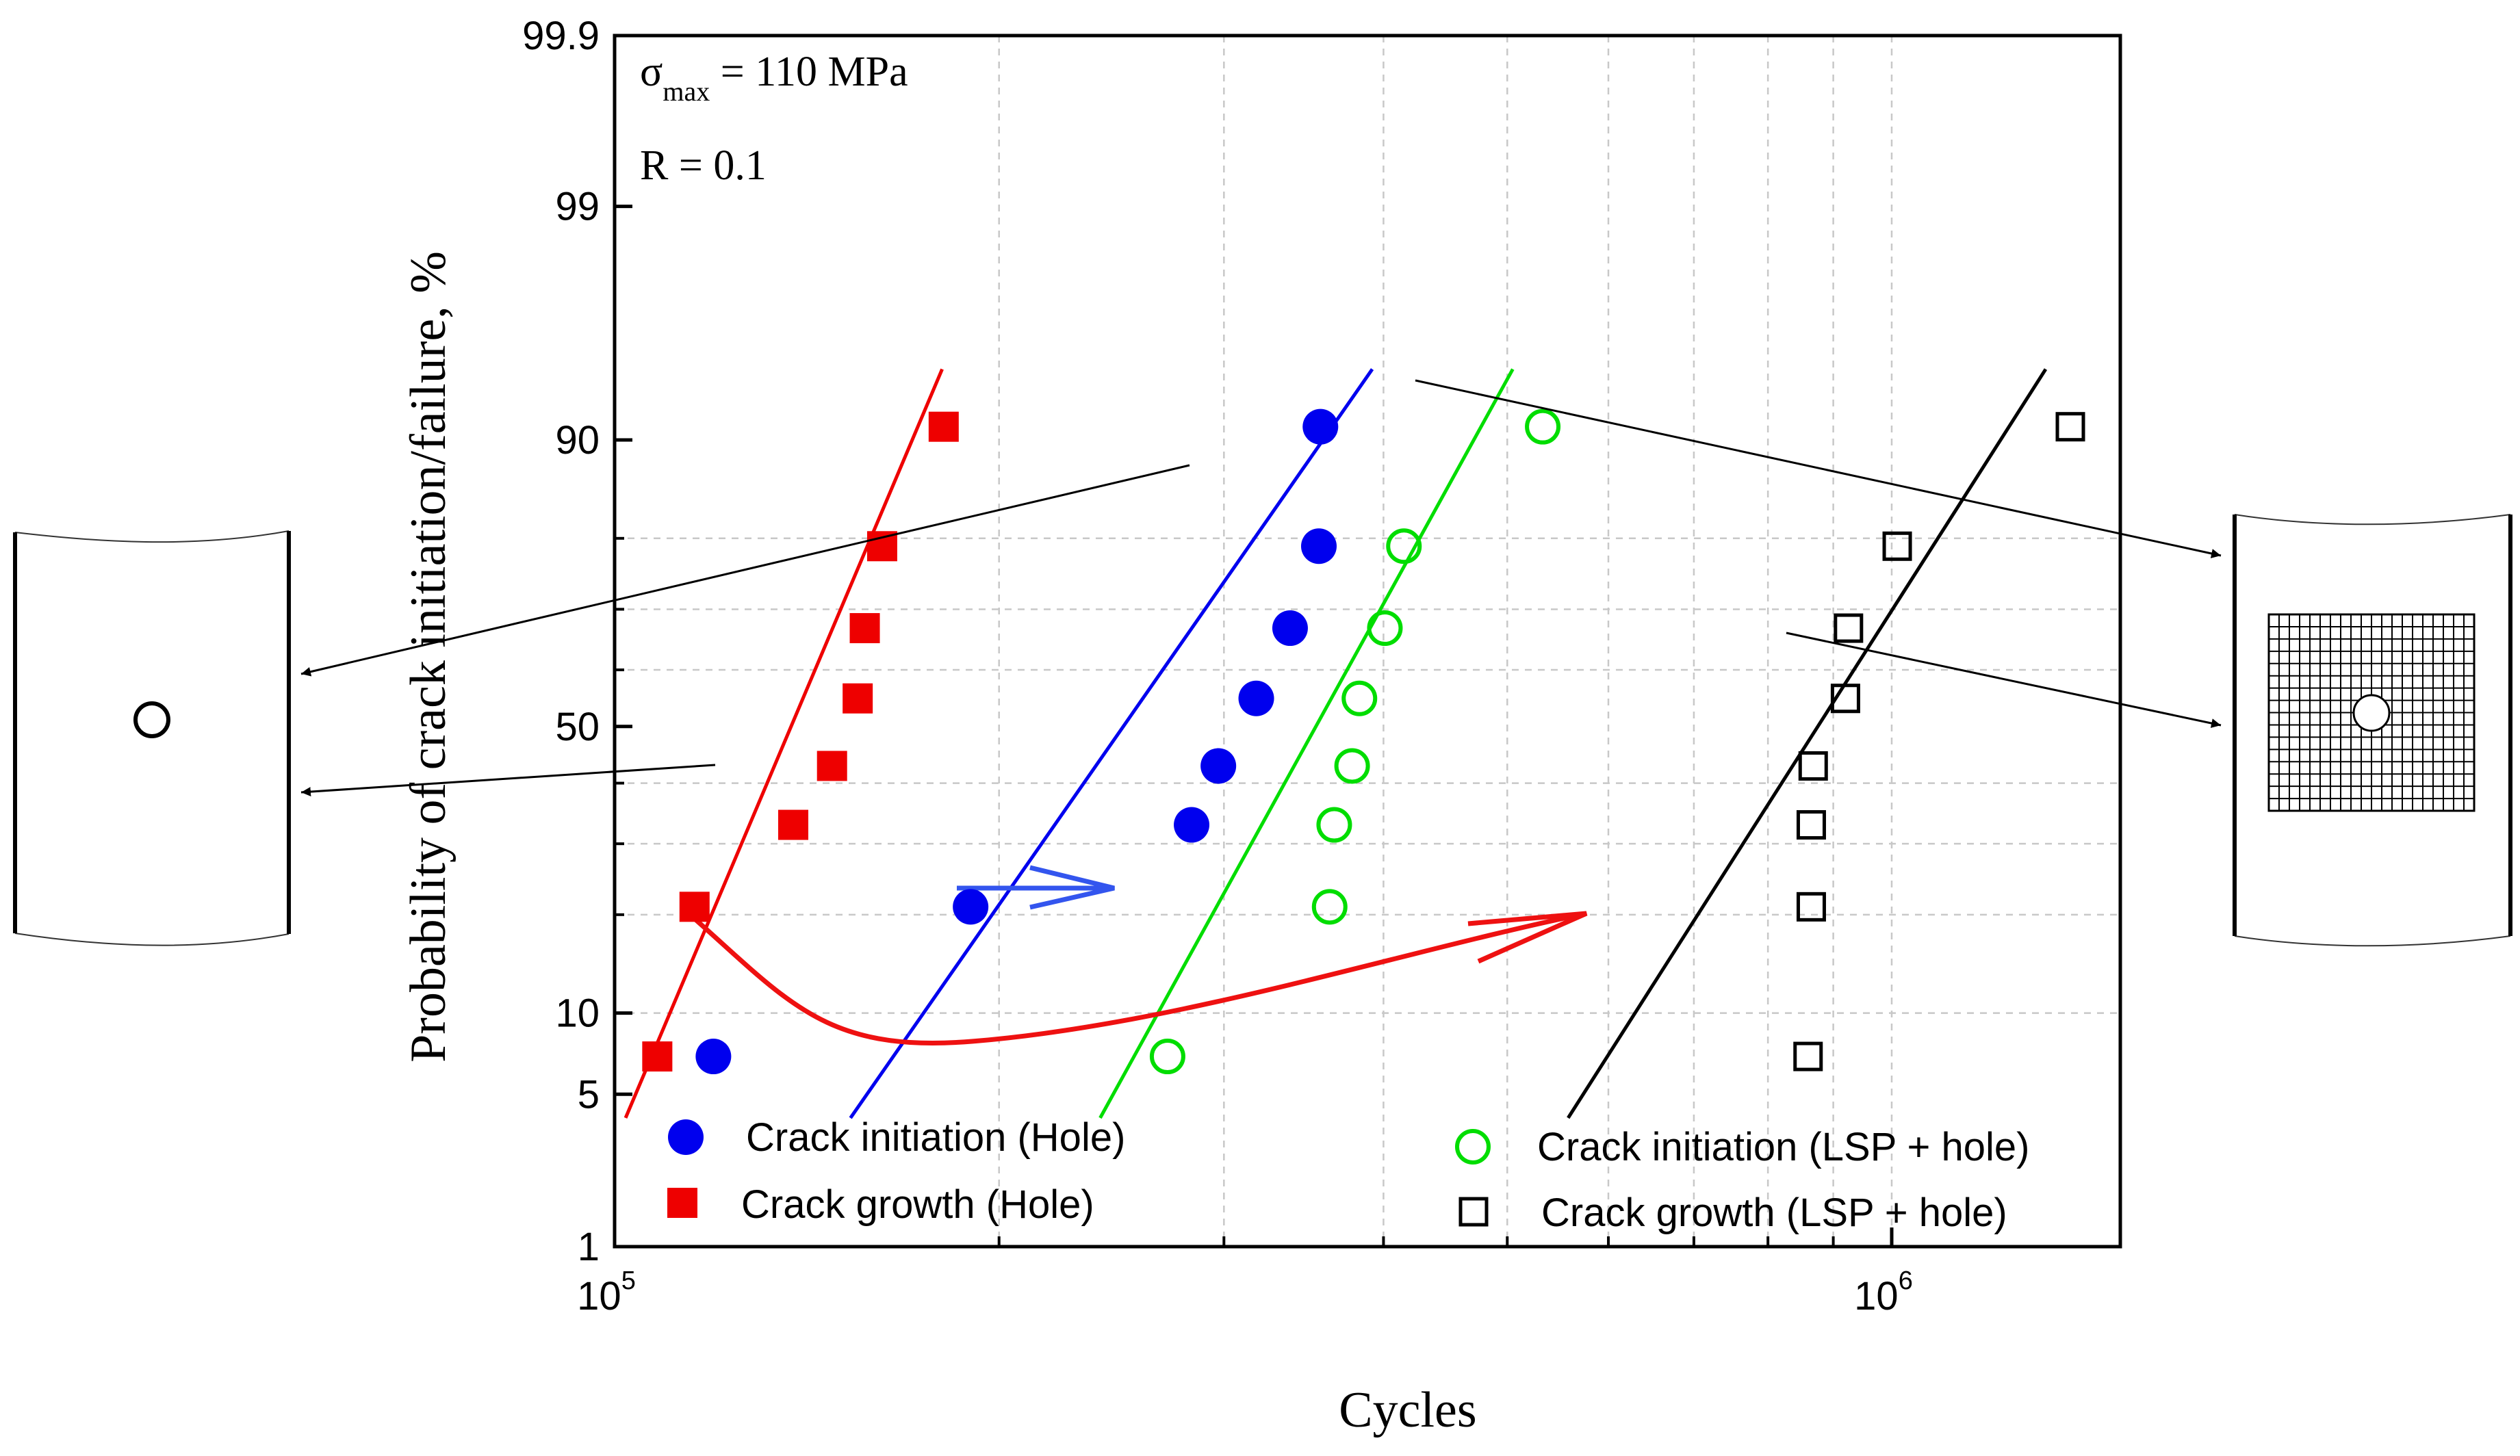 The height and width of the screenshot is (1456, 2520). Describe the element at coordinates (2371, 713) in the screenshot. I see `specimen-lsp-hole-circle` at that location.